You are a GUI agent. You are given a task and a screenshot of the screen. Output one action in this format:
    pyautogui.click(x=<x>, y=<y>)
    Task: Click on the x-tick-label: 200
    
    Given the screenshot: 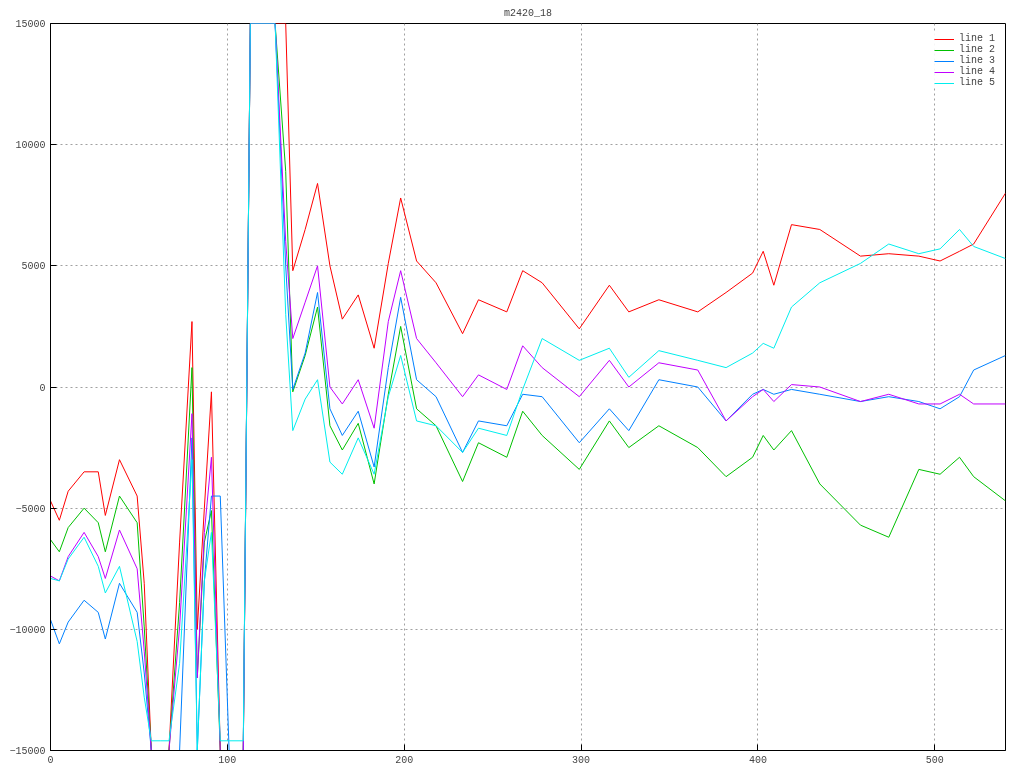 What is the action you would take?
    pyautogui.click(x=404, y=760)
    